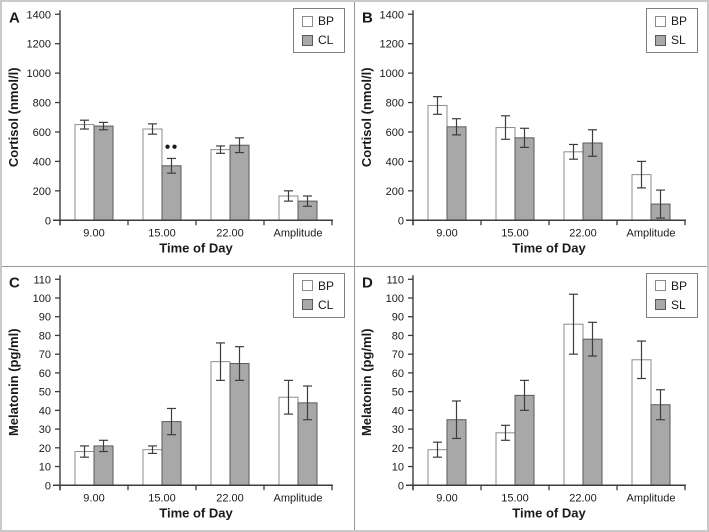 This screenshot has height=532, width=709. I want to click on y-tick-label: 110, so click(395, 280).